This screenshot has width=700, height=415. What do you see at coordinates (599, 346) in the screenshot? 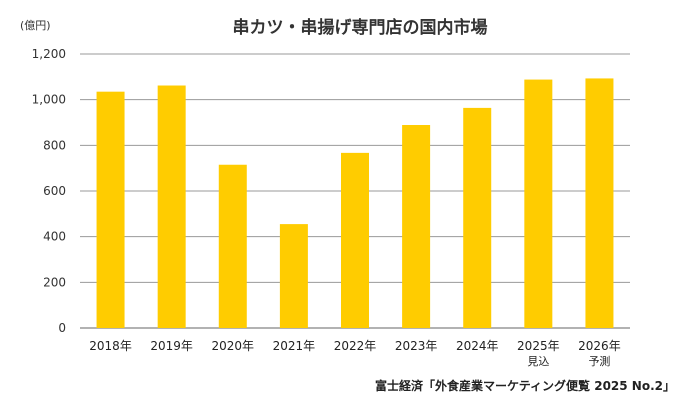
I see `x-tick-label: 2026年` at bounding box center [599, 346].